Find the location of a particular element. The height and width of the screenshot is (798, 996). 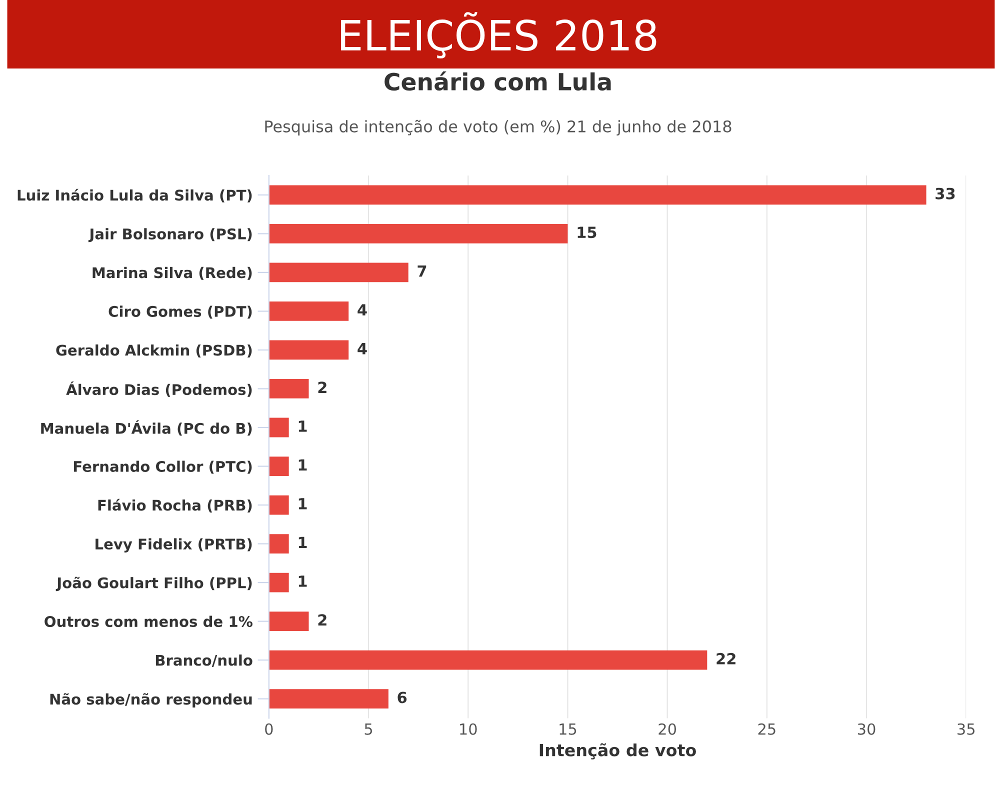

x-axis-title: Intenção de voto is located at coordinates (618, 751).